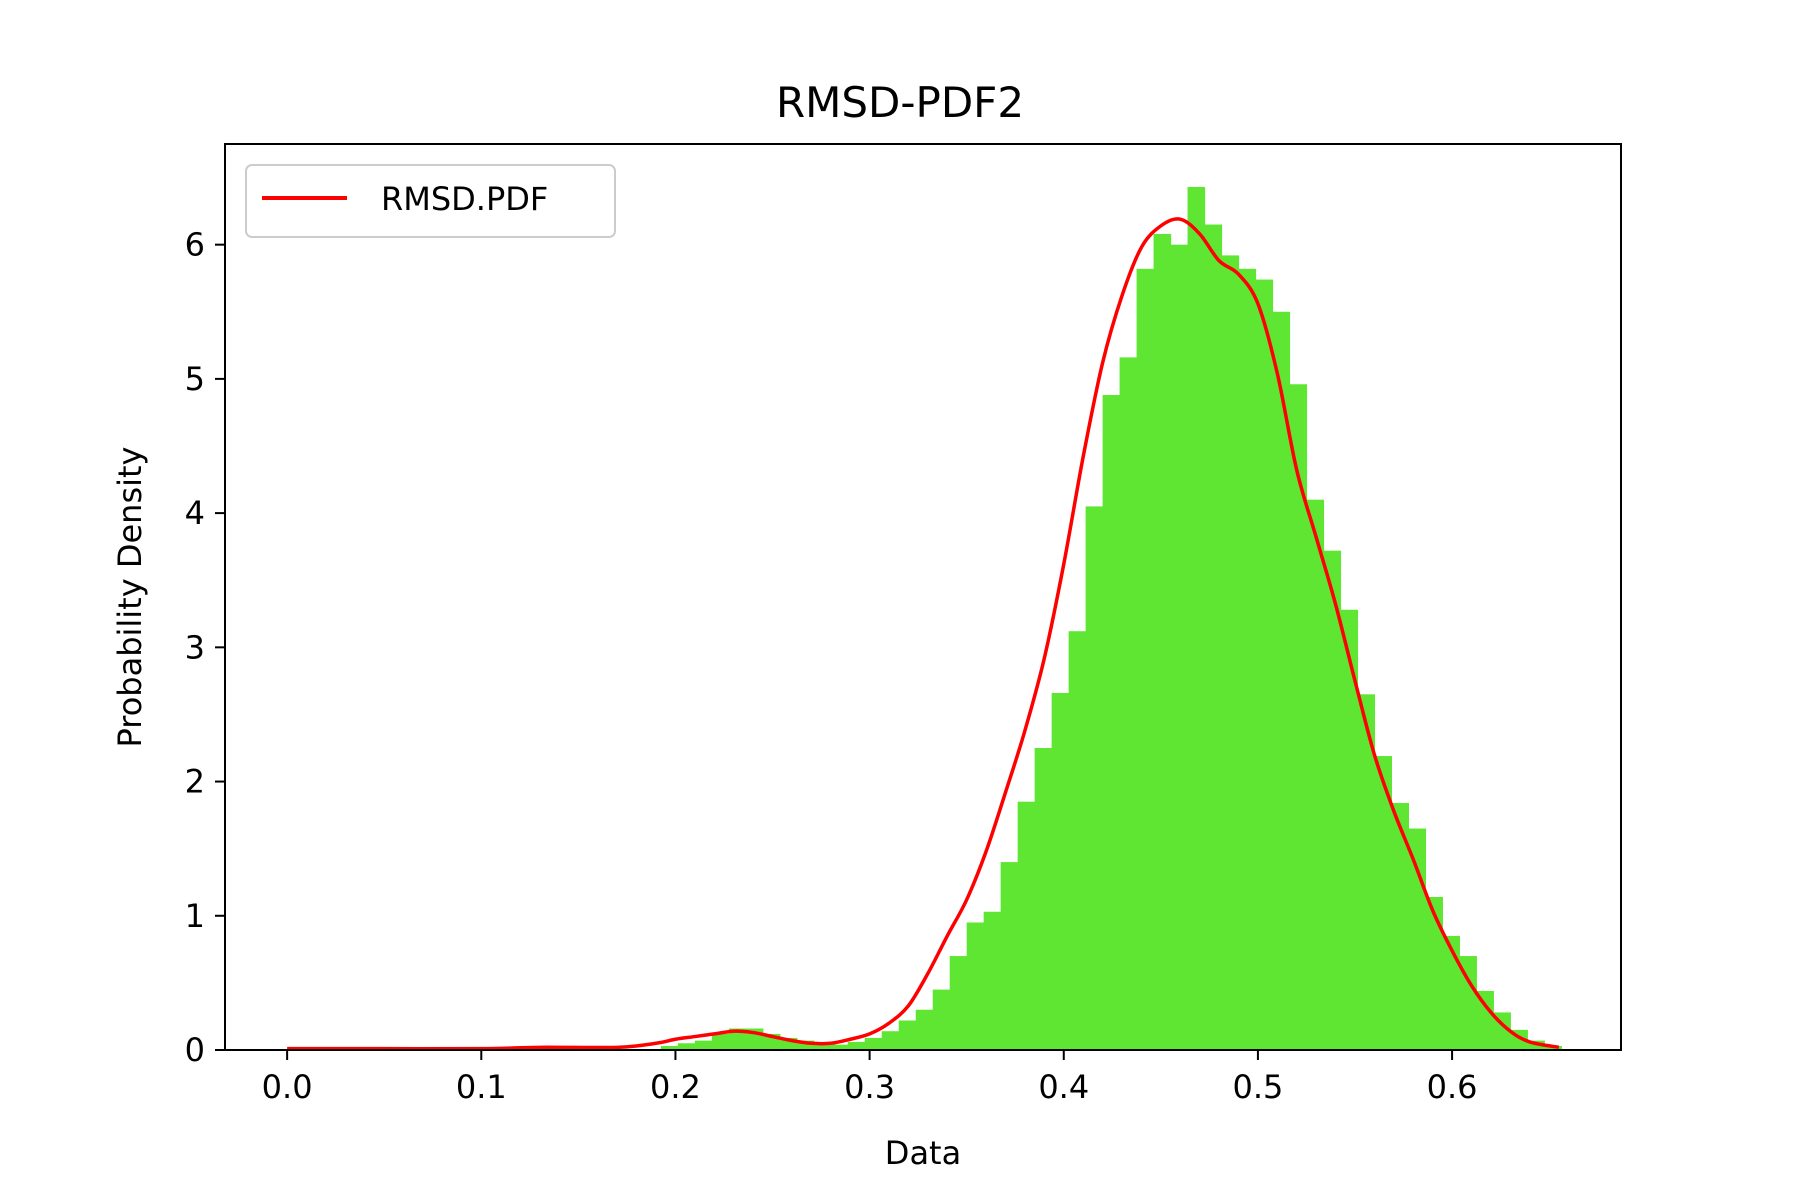  What do you see at coordinates (195, 782) in the screenshot?
I see `y-tick-label: 2` at bounding box center [195, 782].